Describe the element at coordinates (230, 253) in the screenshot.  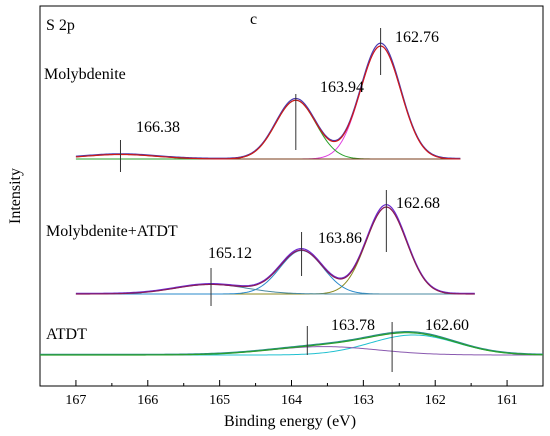
I see `peak-label-165.12: 165.12` at that location.